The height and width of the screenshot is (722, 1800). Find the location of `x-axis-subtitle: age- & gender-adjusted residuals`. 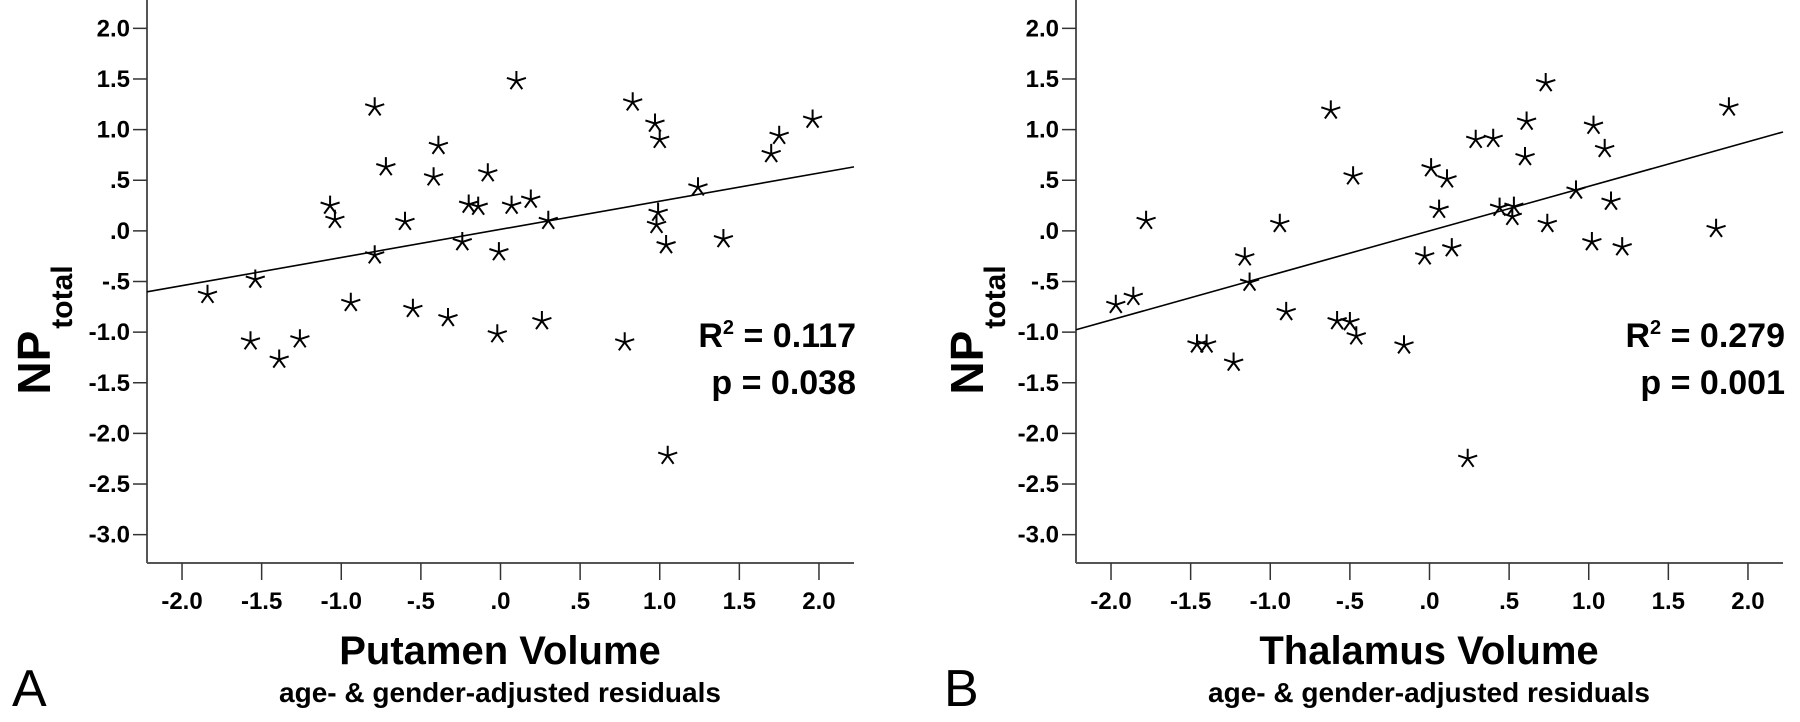

x-axis-subtitle: age- & gender-adjusted residuals is located at coordinates (500, 692).